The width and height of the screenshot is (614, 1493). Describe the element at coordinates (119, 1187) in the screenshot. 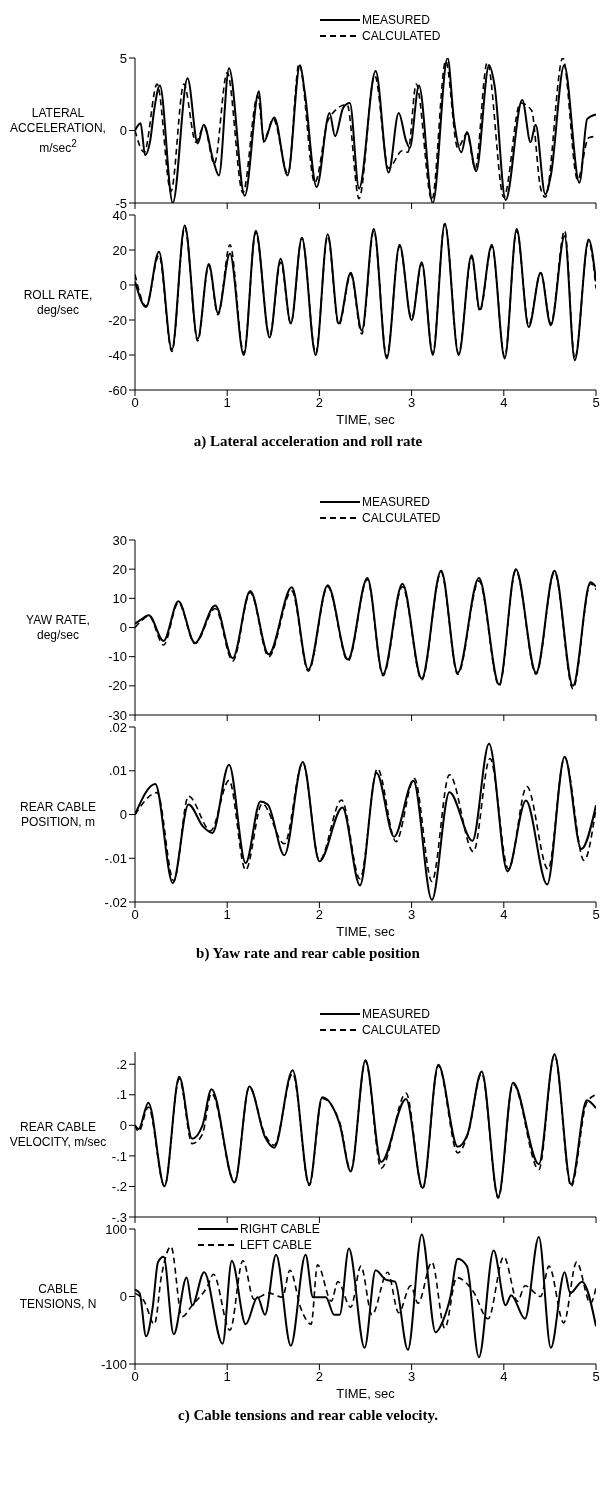

I see `y-tick-label: -.2` at that location.